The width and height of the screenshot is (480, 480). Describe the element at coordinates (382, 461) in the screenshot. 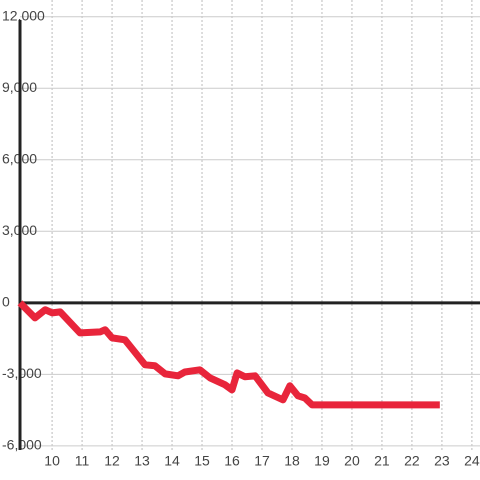

I see `x-tick-label: 21` at that location.